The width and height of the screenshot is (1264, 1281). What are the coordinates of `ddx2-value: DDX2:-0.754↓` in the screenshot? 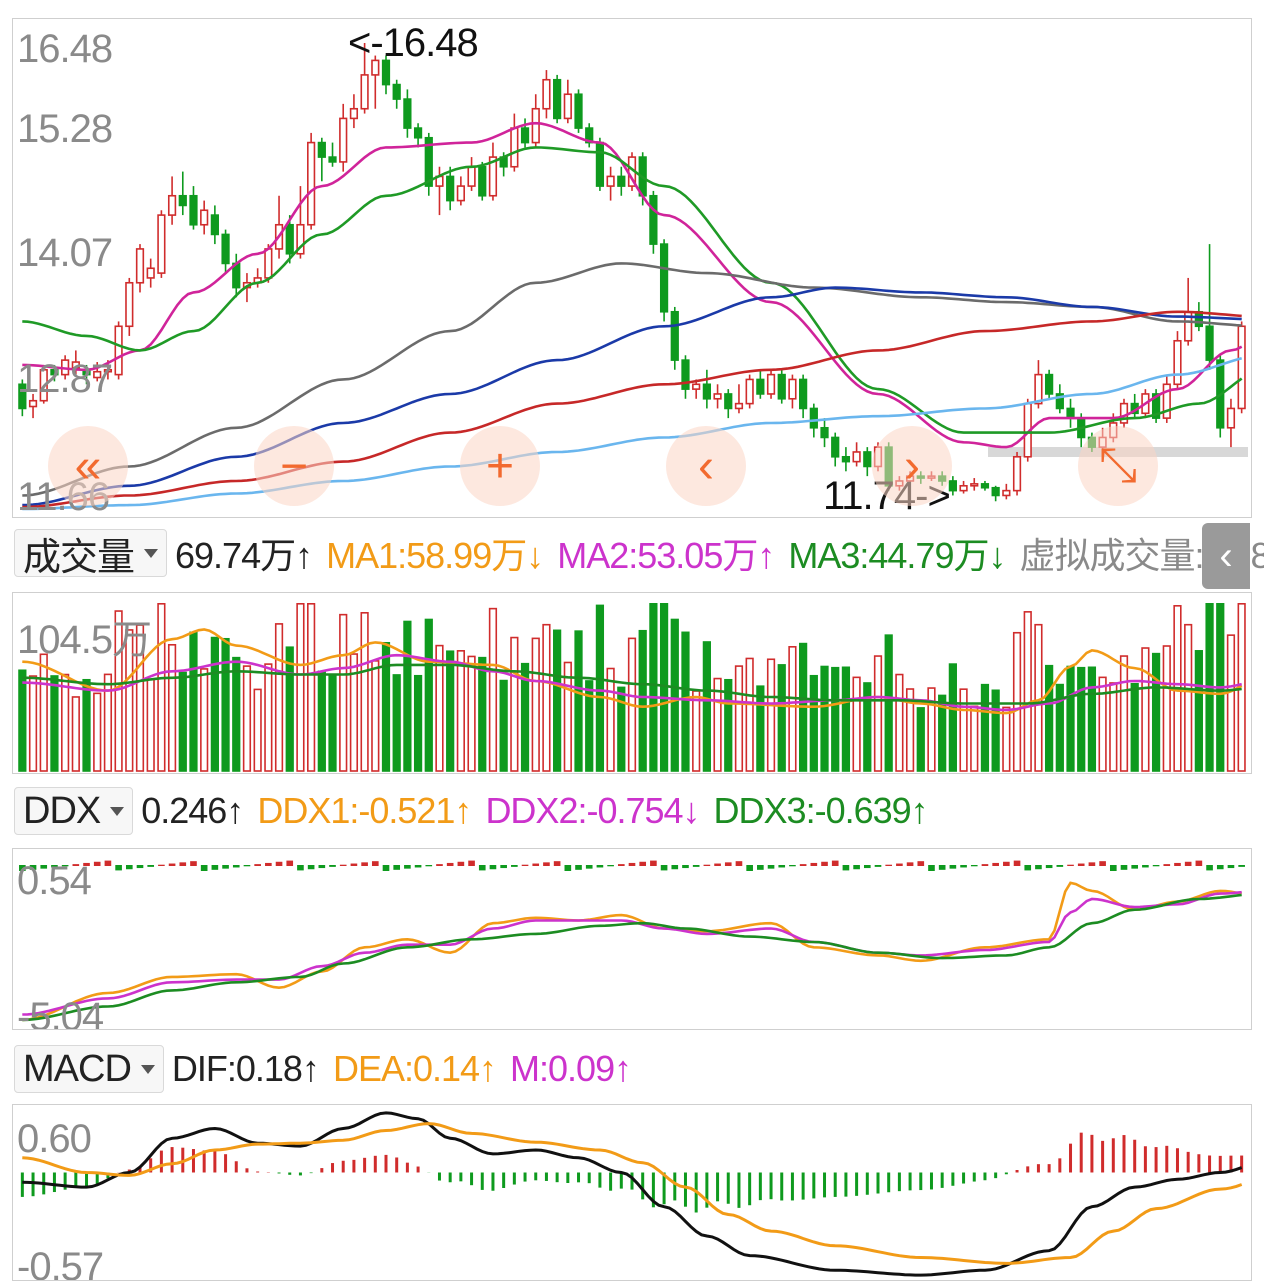 It's located at (592, 810).